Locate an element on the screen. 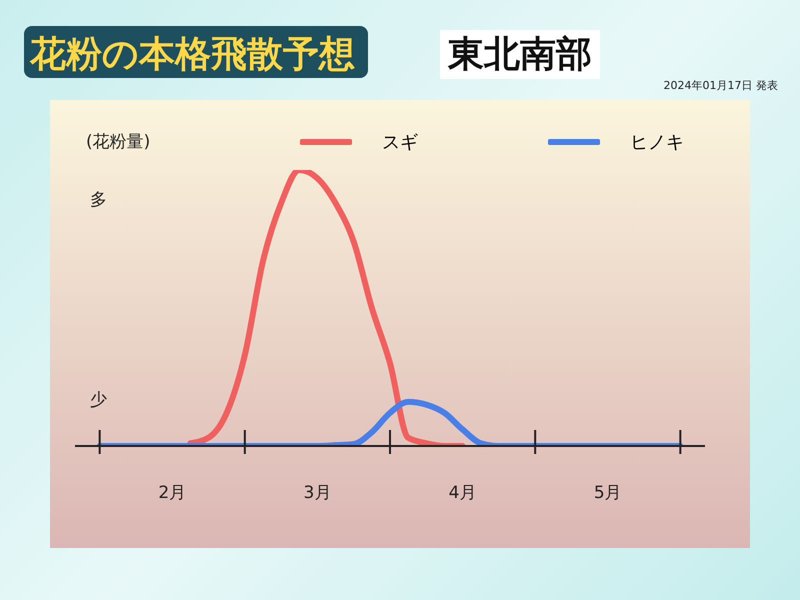 The image size is (800, 600). x-tick-label: 5月 is located at coordinates (608, 493).